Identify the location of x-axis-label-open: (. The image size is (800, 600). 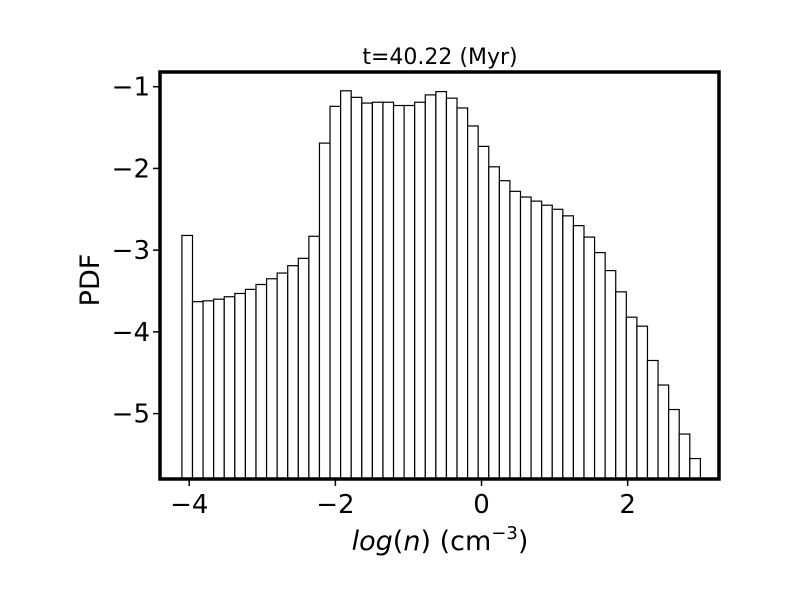
(398, 541).